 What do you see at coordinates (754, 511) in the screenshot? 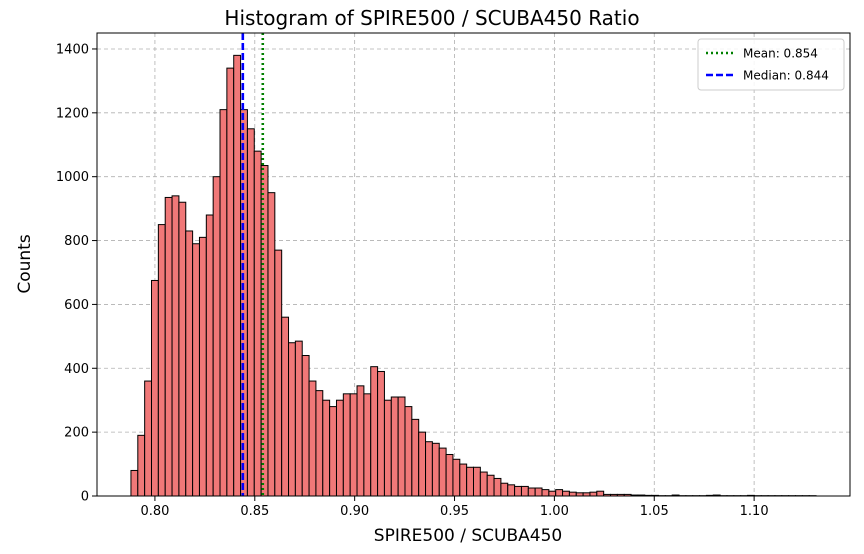
I see `x-tick-label: 1.10` at bounding box center [754, 511].